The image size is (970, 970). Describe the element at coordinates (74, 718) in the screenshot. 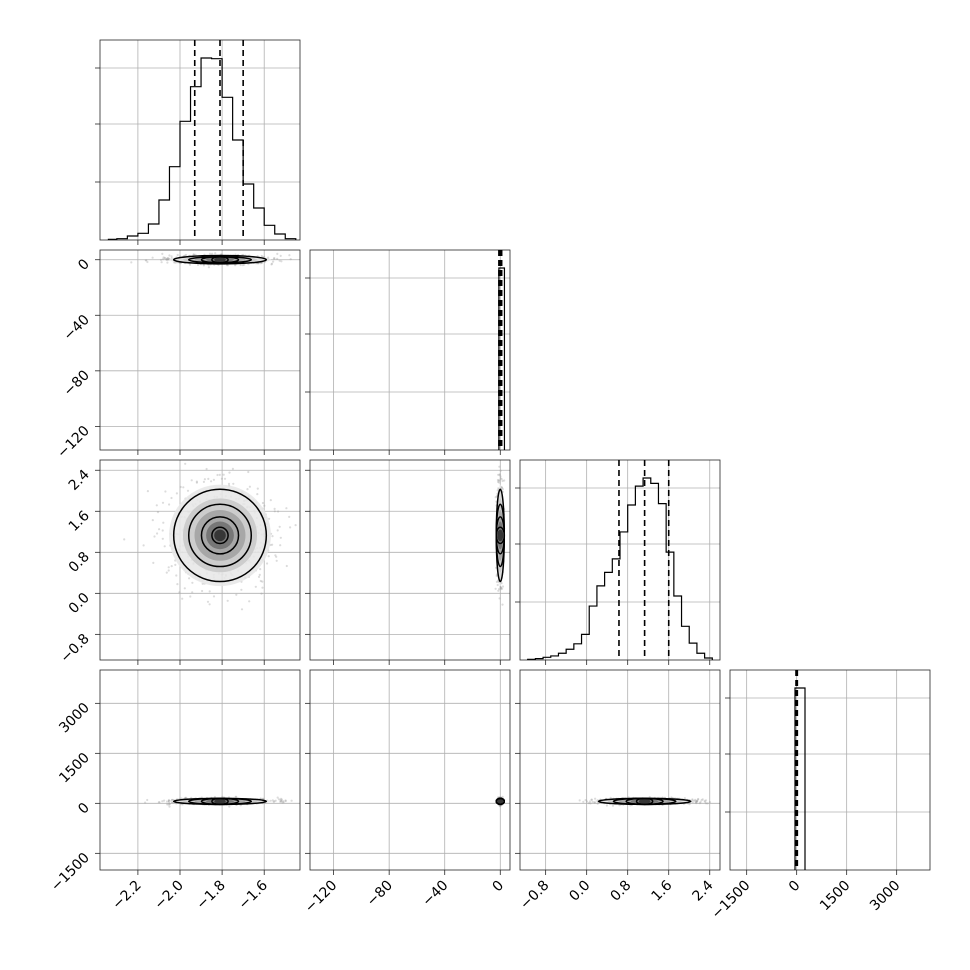

I see `tick-label-y-p3: 3000` at that location.